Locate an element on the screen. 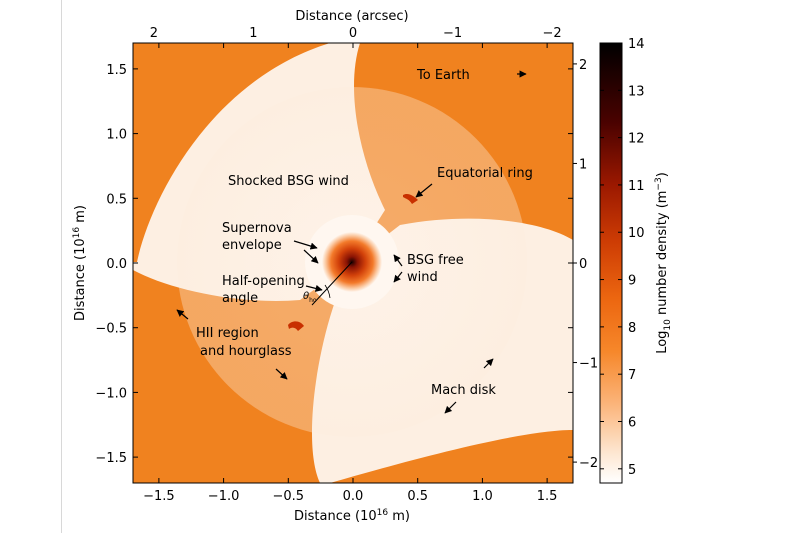  arrow-bsg-free-wind-b is located at coordinates (398, 277).